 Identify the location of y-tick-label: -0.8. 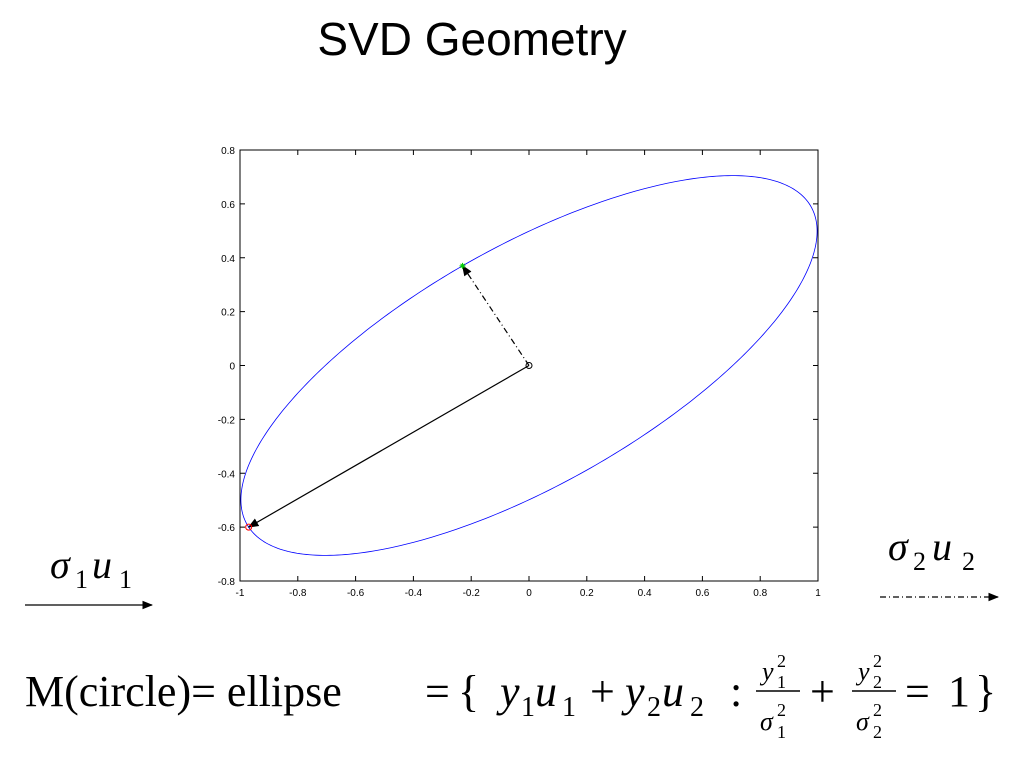
(227, 582).